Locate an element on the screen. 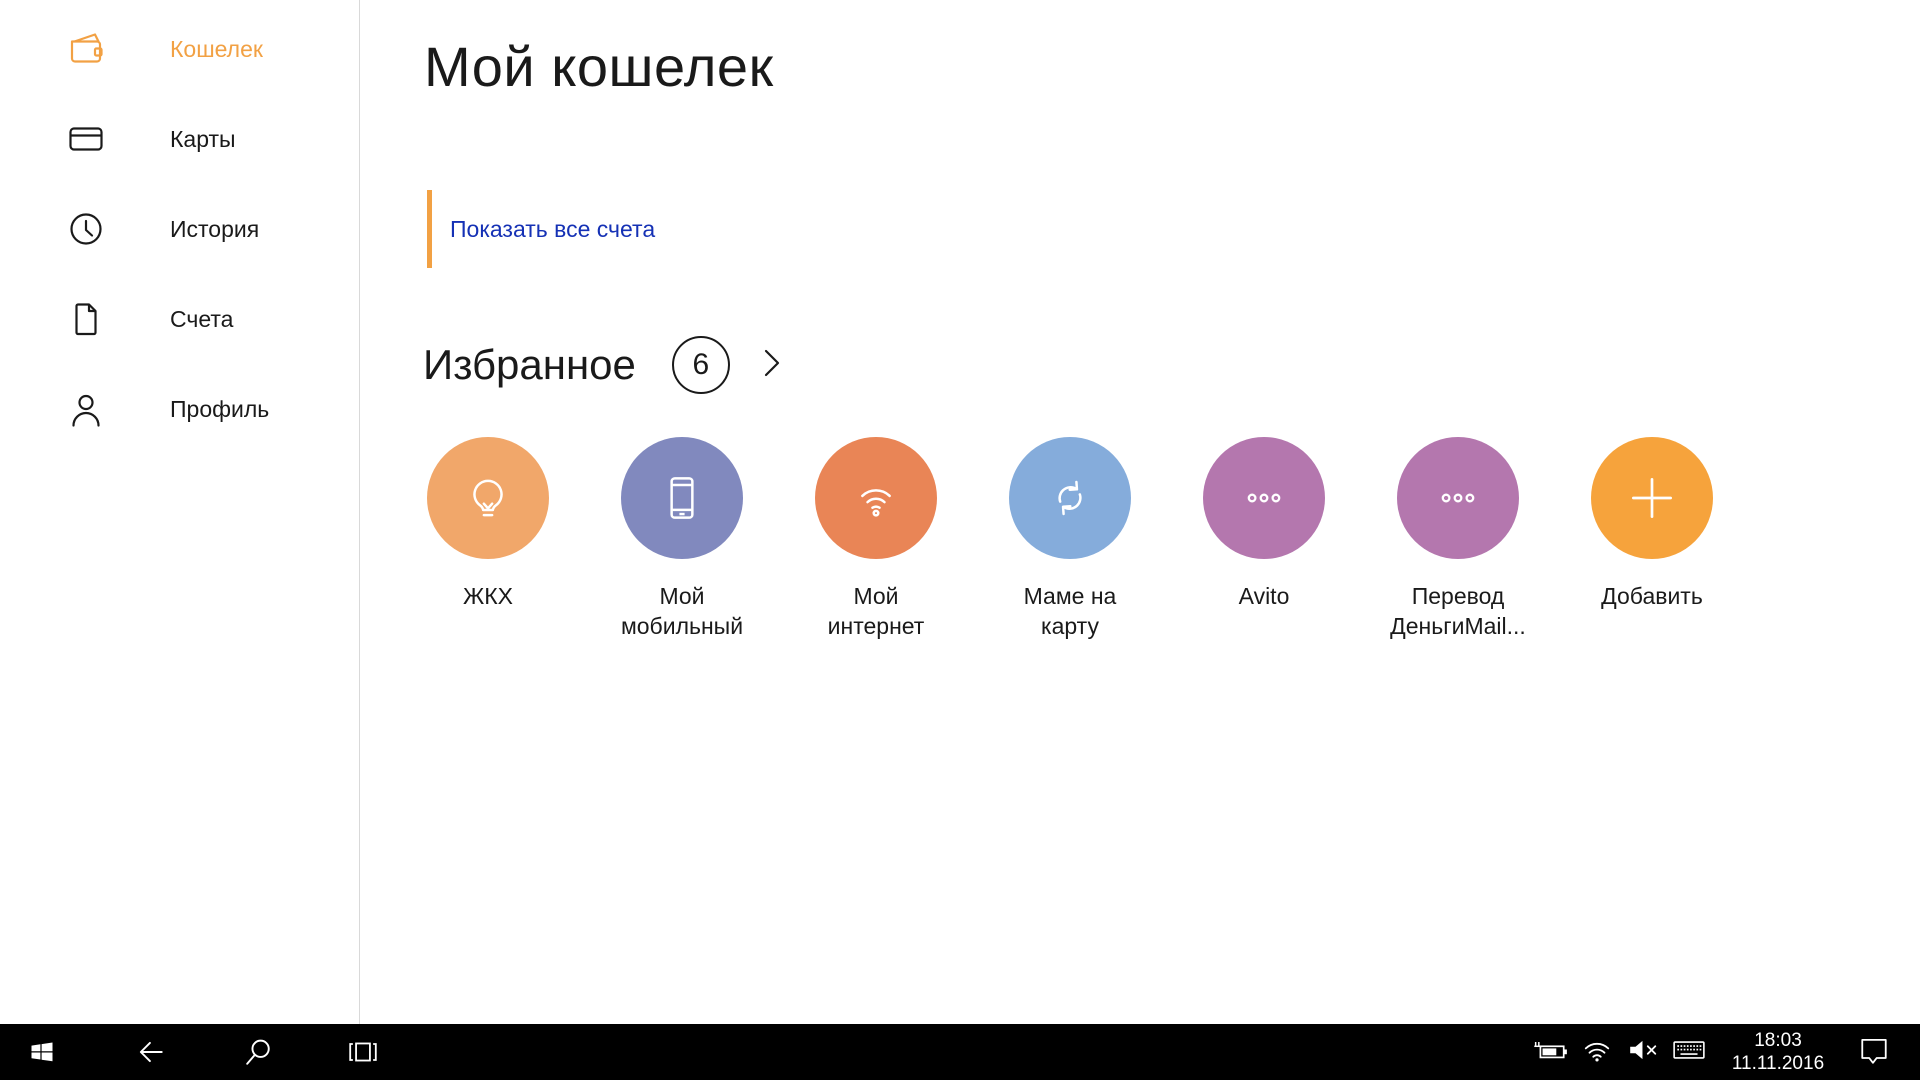 This screenshot has width=1920, height=1080. windows-logo-icon is located at coordinates (42, 1052).